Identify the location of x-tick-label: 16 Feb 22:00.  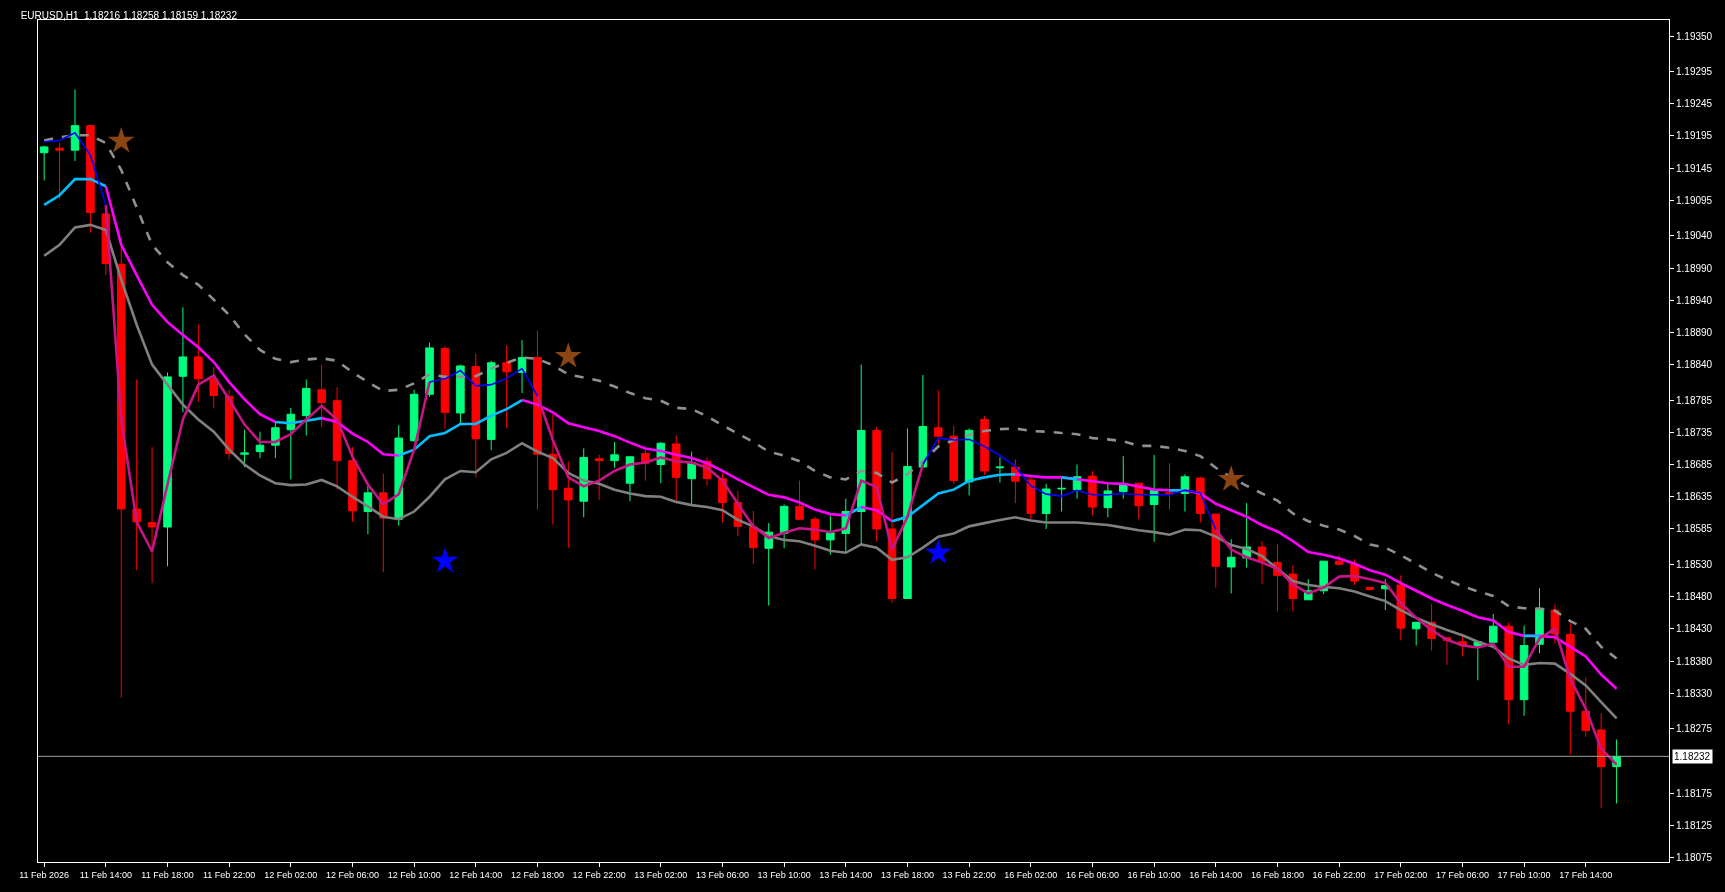
(1339, 874).